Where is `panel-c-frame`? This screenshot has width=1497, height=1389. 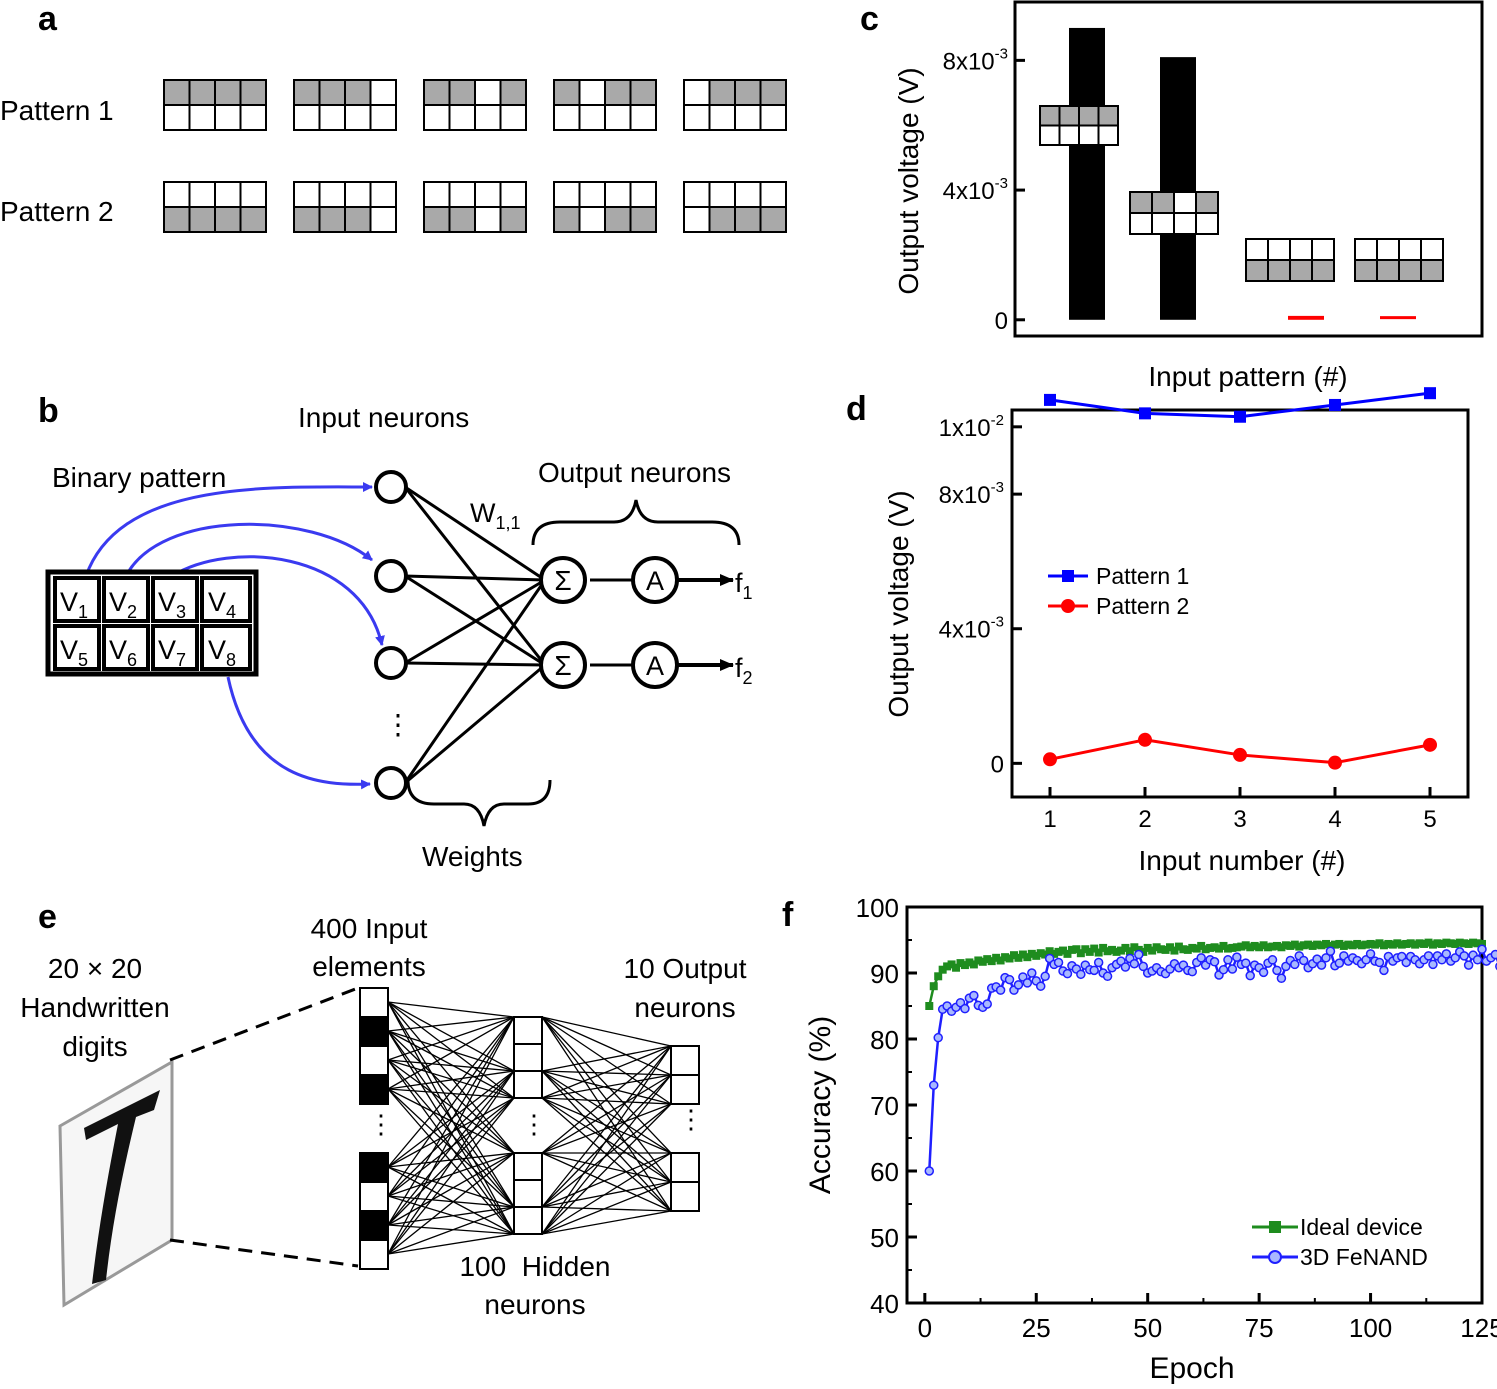
panel-c-frame is located at coordinates (1248, 169).